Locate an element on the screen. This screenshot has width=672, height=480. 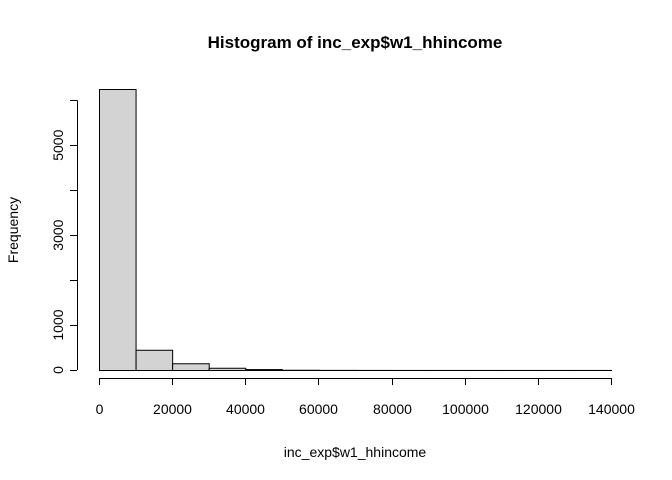
x-tick-label: 80000 is located at coordinates (392, 409).